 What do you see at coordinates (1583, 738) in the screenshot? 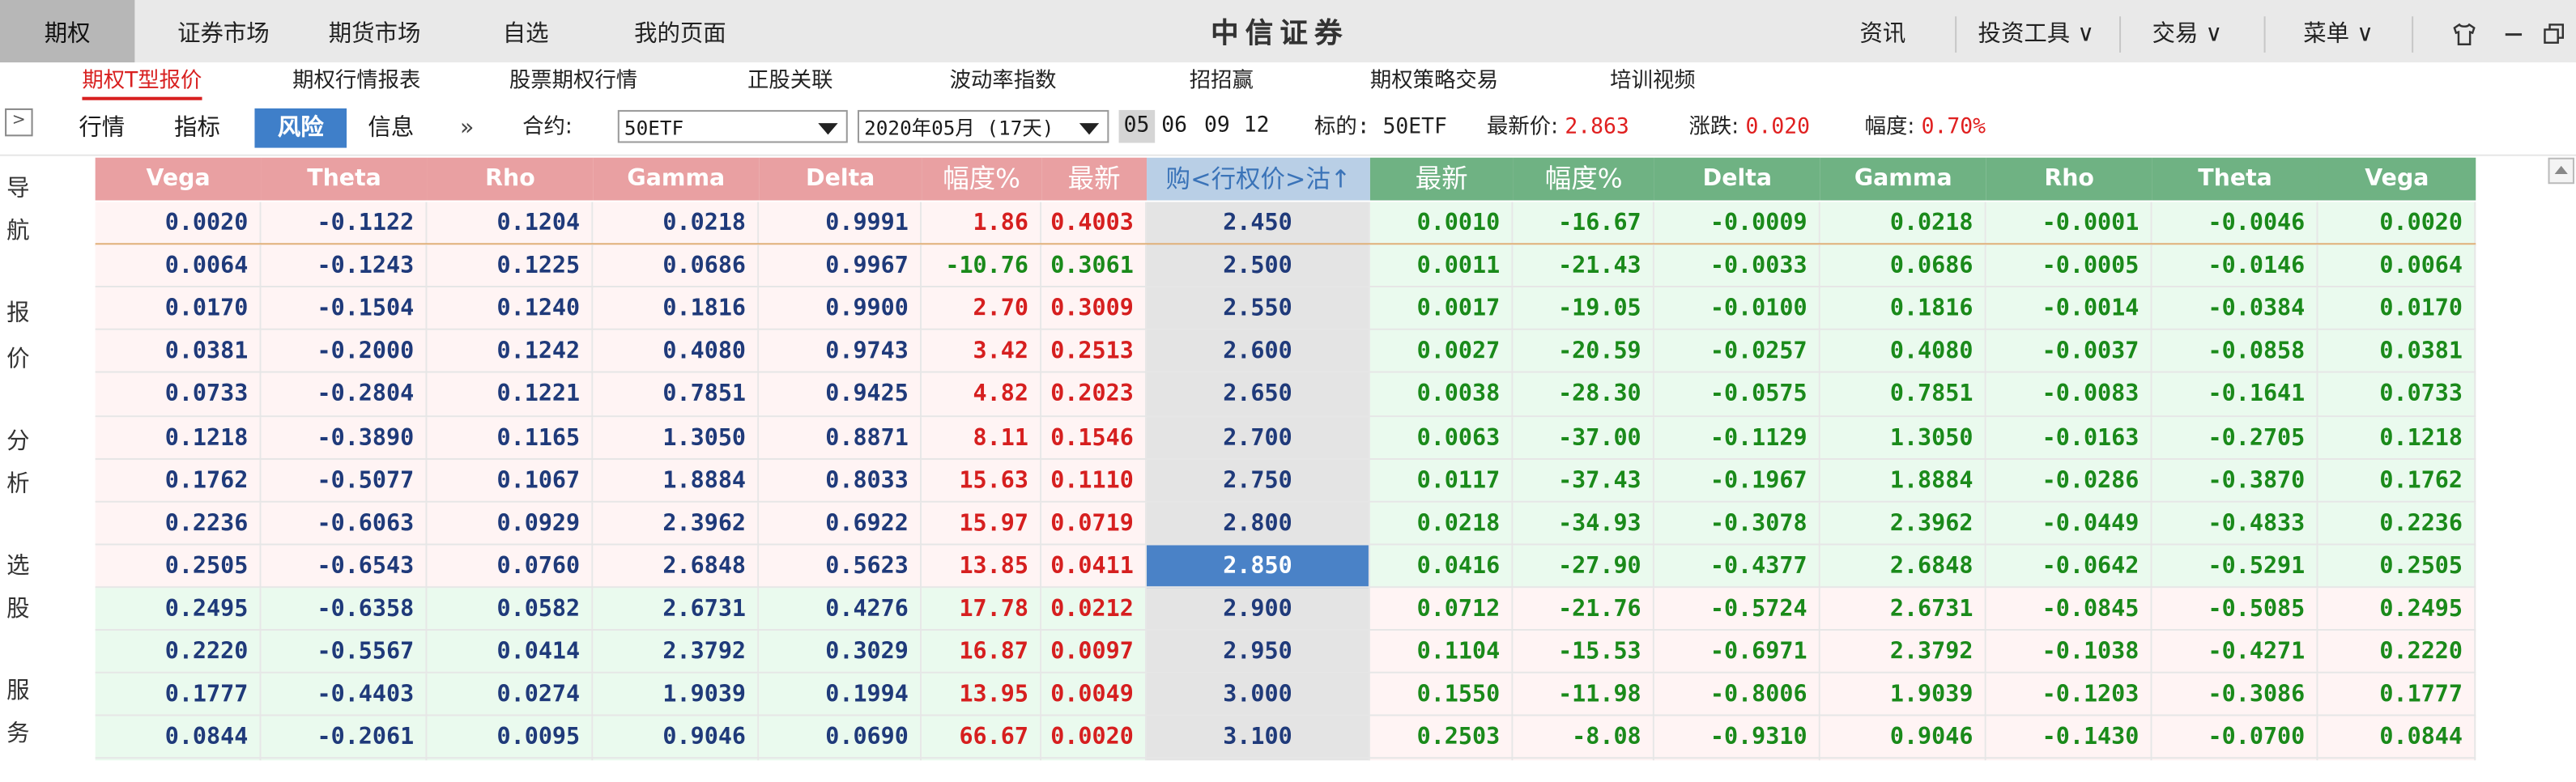
I see `put-change-pct-cell: -8.08` at bounding box center [1583, 738].